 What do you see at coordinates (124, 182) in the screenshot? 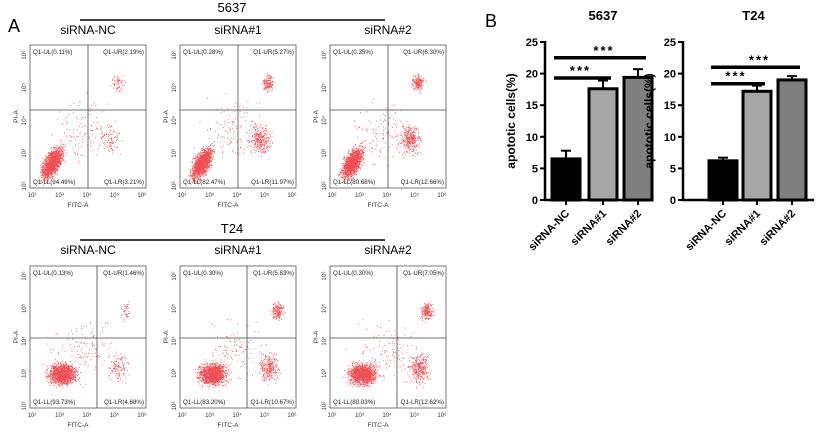
I see `quadrant-lr-label: Q1-LR(3.21%)` at bounding box center [124, 182].